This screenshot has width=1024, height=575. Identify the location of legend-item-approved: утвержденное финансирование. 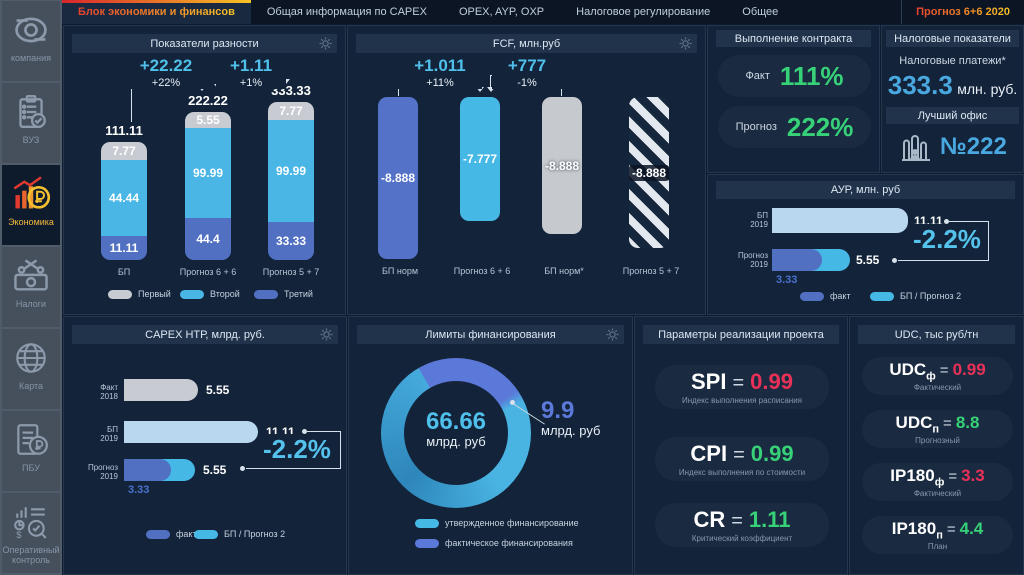
(497, 523).